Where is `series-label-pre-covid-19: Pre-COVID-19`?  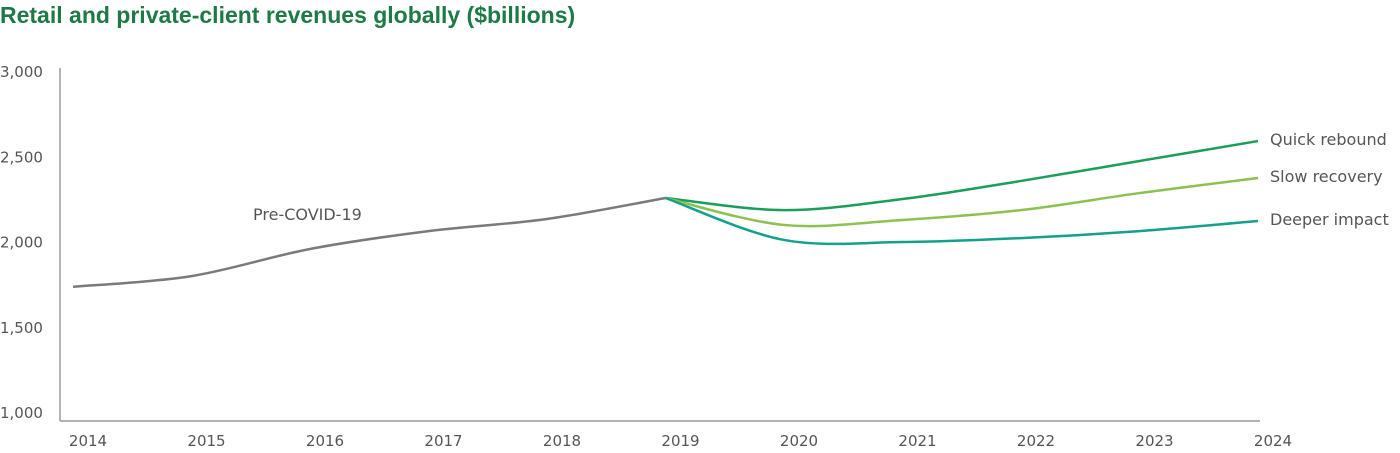 series-label-pre-covid-19: Pre-COVID-19 is located at coordinates (307, 214).